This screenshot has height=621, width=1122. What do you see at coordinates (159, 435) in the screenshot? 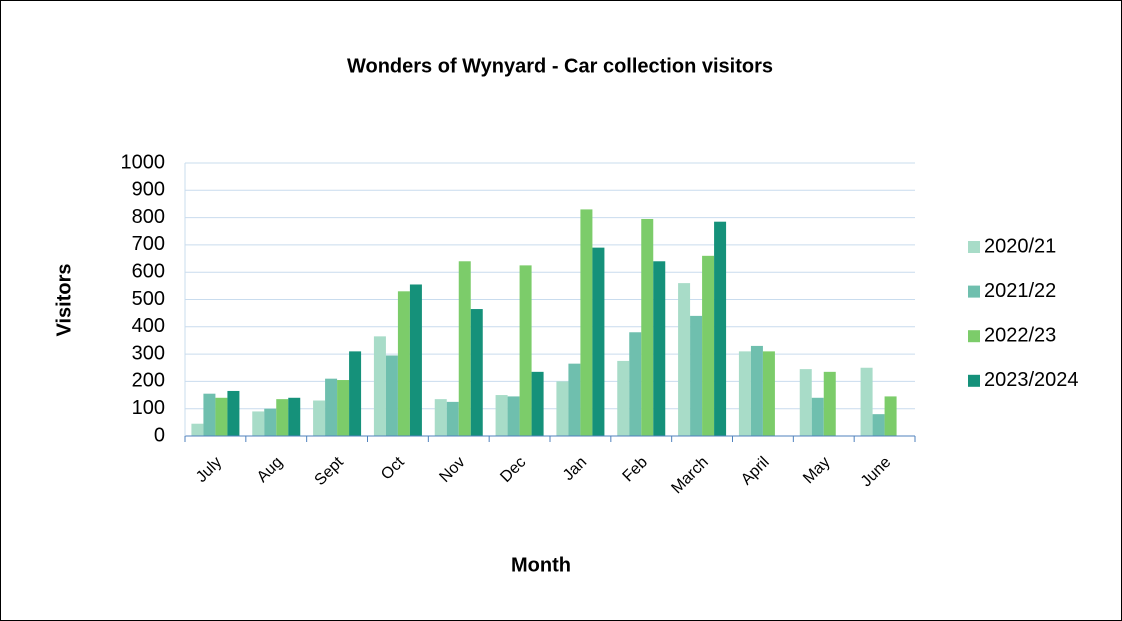
I see `y-tick-label: 0` at bounding box center [159, 435].